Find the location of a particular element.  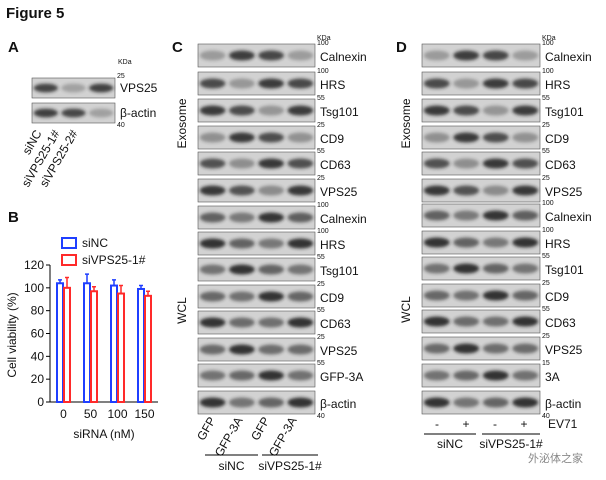

condition-label: siVPS25-1# is located at coordinates (290, 466).